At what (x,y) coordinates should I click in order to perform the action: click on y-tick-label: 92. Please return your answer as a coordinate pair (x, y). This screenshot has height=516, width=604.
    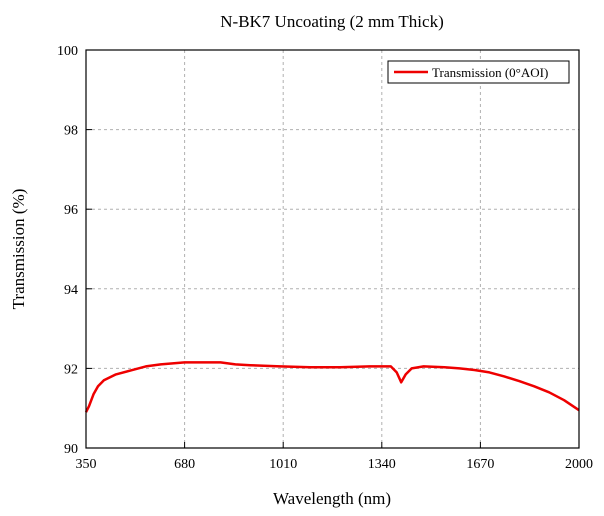
    Looking at the image, I should click on (71, 369).